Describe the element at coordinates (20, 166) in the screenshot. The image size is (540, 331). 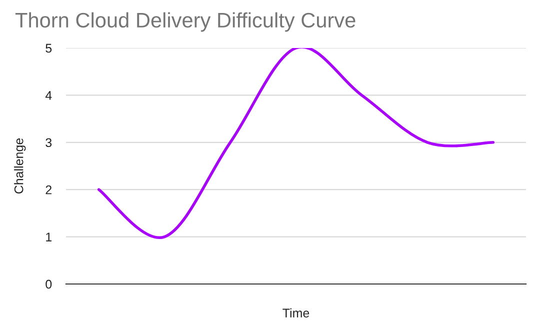
I see `y-axis-title: Challenge` at that location.